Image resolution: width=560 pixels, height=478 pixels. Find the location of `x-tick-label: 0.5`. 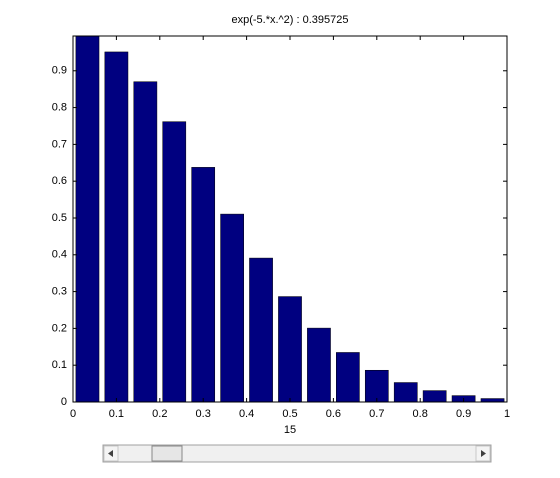

x-tick-label: 0.5 is located at coordinates (289, 414).